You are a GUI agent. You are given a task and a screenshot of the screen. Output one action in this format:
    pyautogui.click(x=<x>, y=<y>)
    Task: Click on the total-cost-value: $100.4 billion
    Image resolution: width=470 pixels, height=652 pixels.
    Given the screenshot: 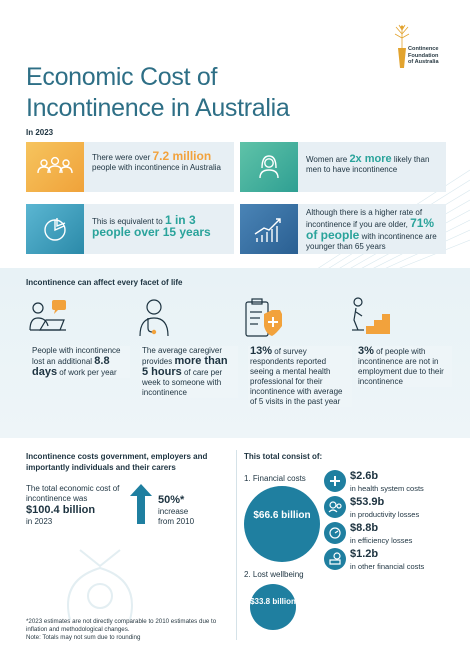 What is the action you would take?
    pyautogui.click(x=61, y=510)
    